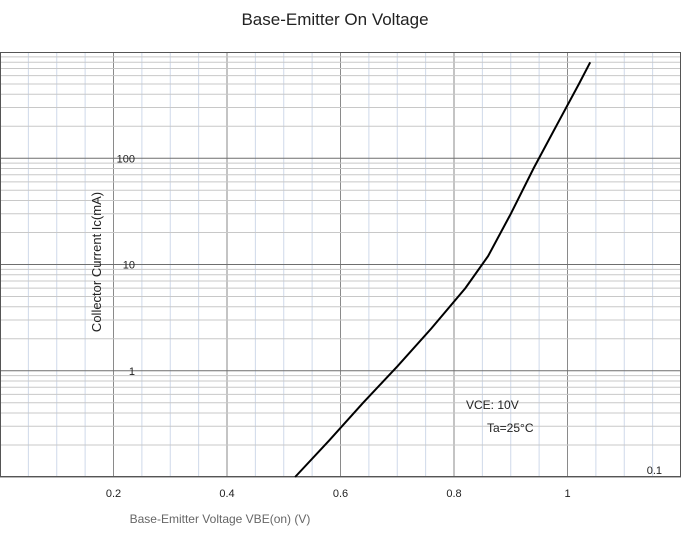  Describe the element at coordinates (126, 159) in the screenshot. I see `y-tick-label: 100` at that location.